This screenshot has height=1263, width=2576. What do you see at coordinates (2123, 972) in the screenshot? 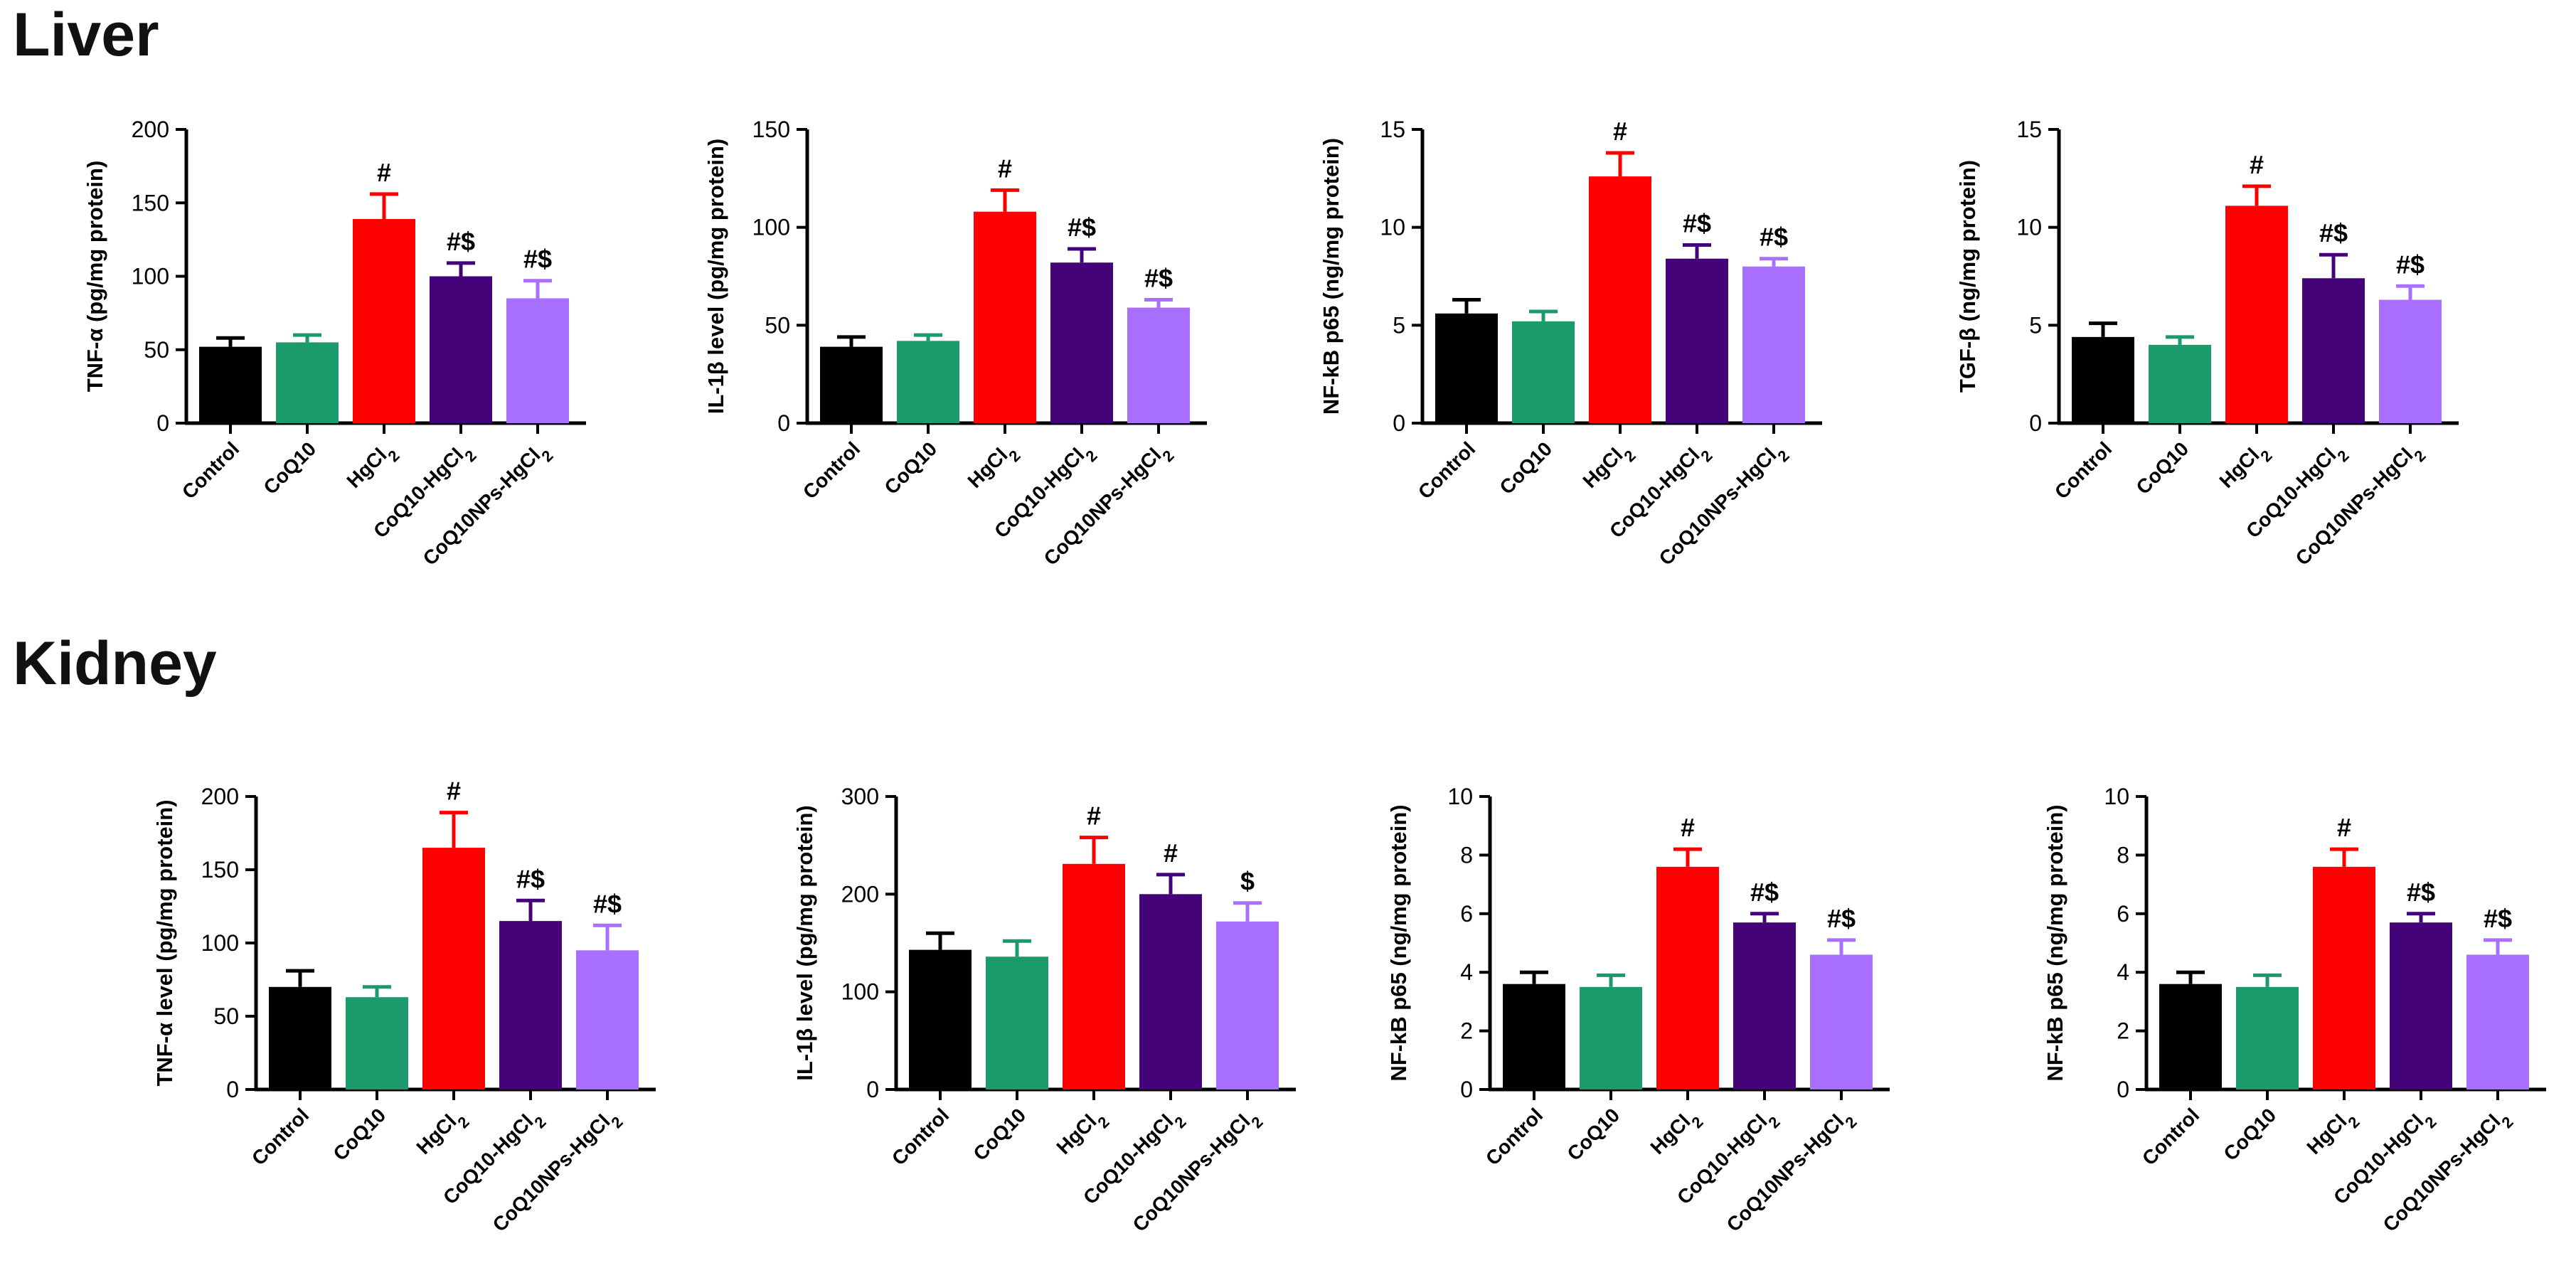
I see `y-tick-label: 4` at bounding box center [2123, 972].